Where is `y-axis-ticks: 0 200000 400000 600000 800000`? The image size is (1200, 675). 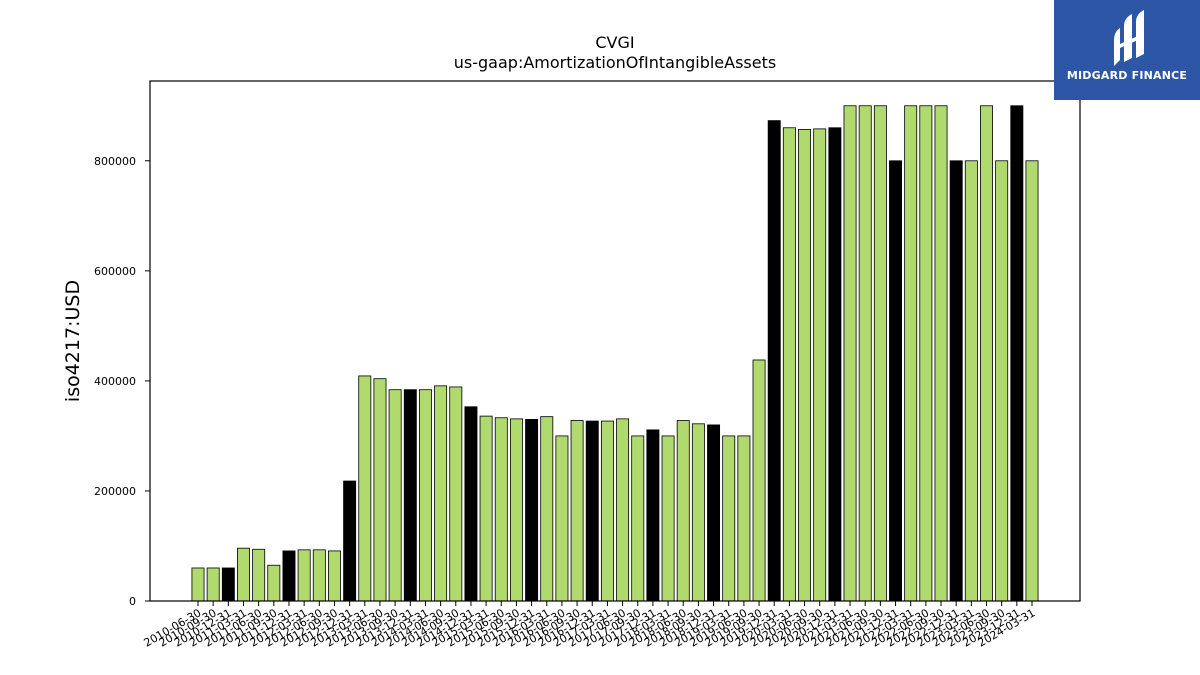
y-axis-ticks: 0 200000 400000 600000 800000 is located at coordinates (122, 381).